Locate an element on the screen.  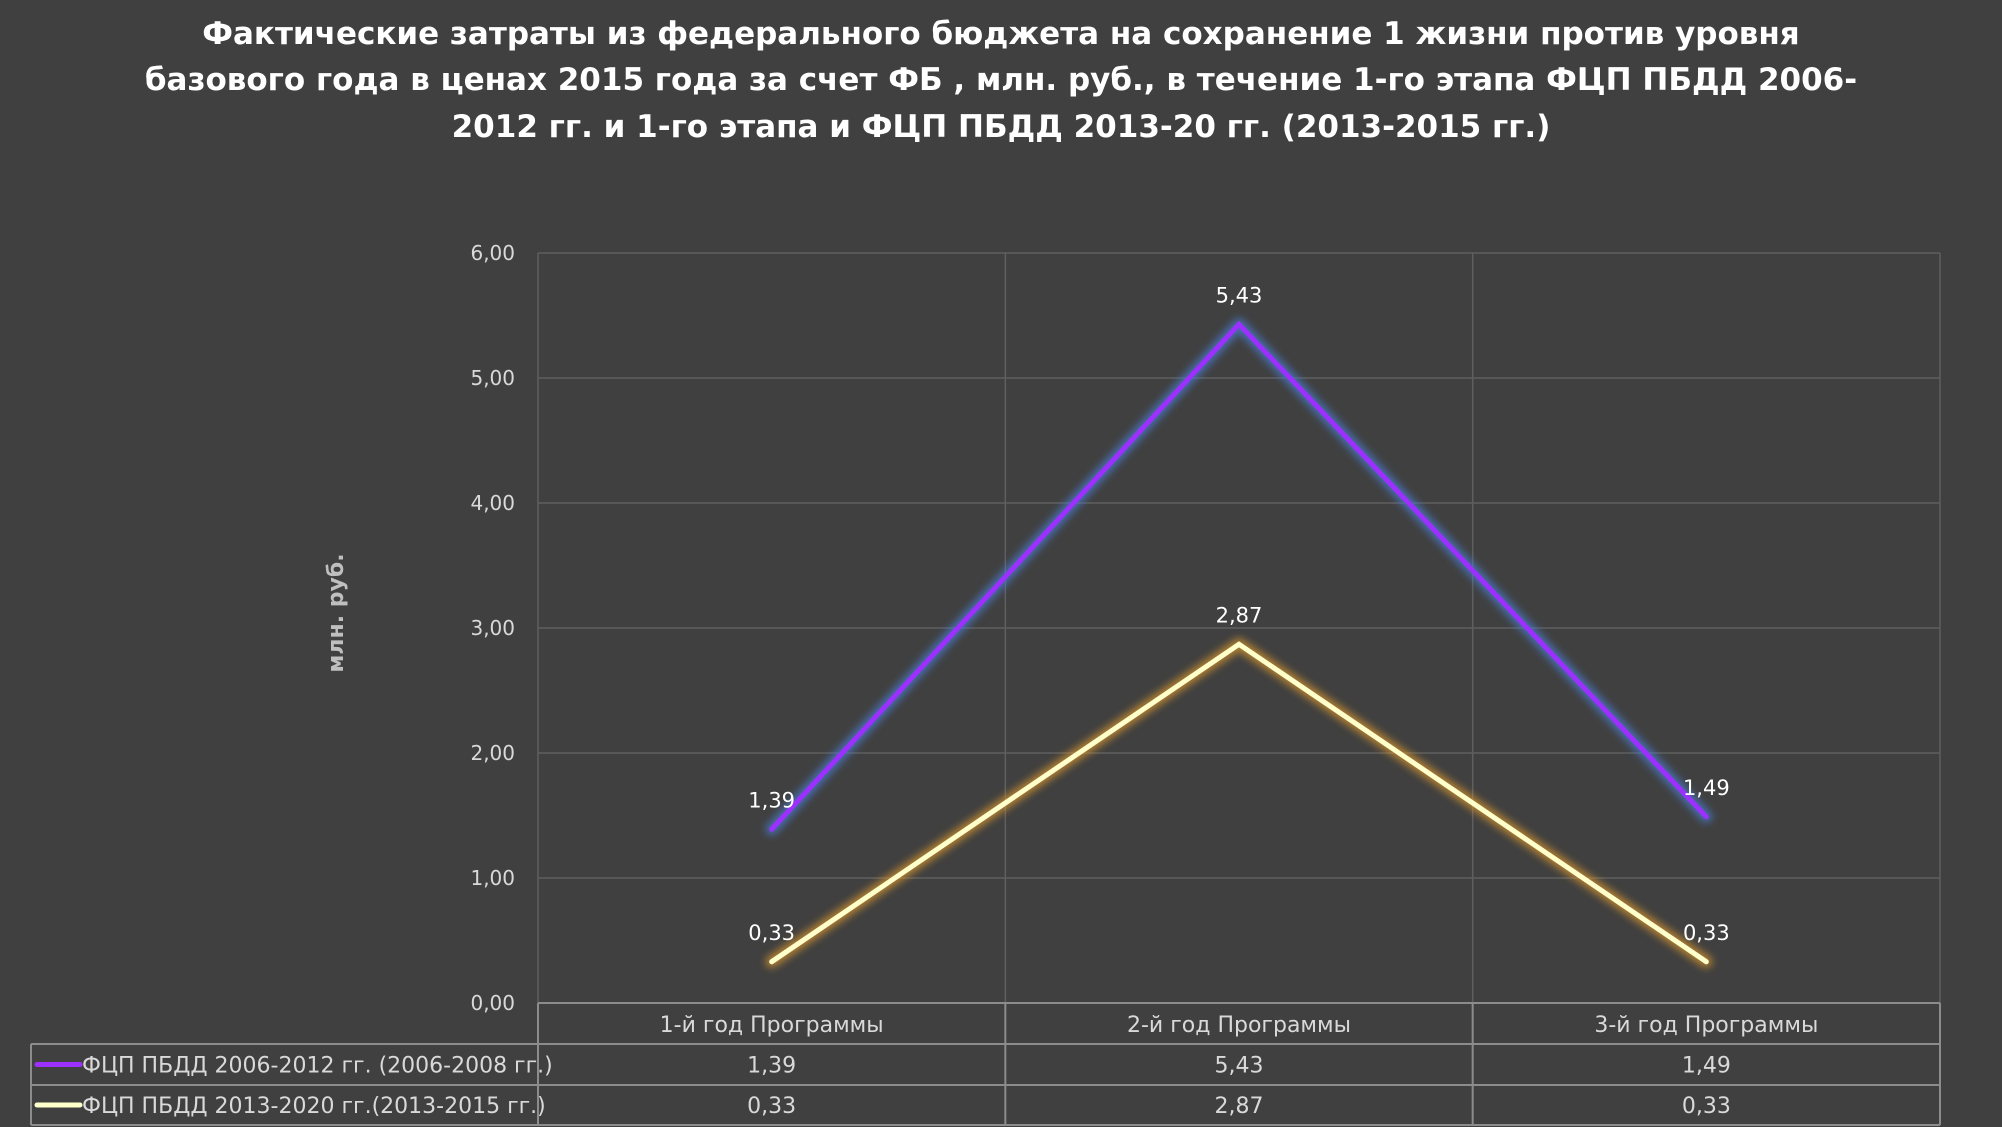
y-axis-label-group: млн. руб. is located at coordinates (336, 612).